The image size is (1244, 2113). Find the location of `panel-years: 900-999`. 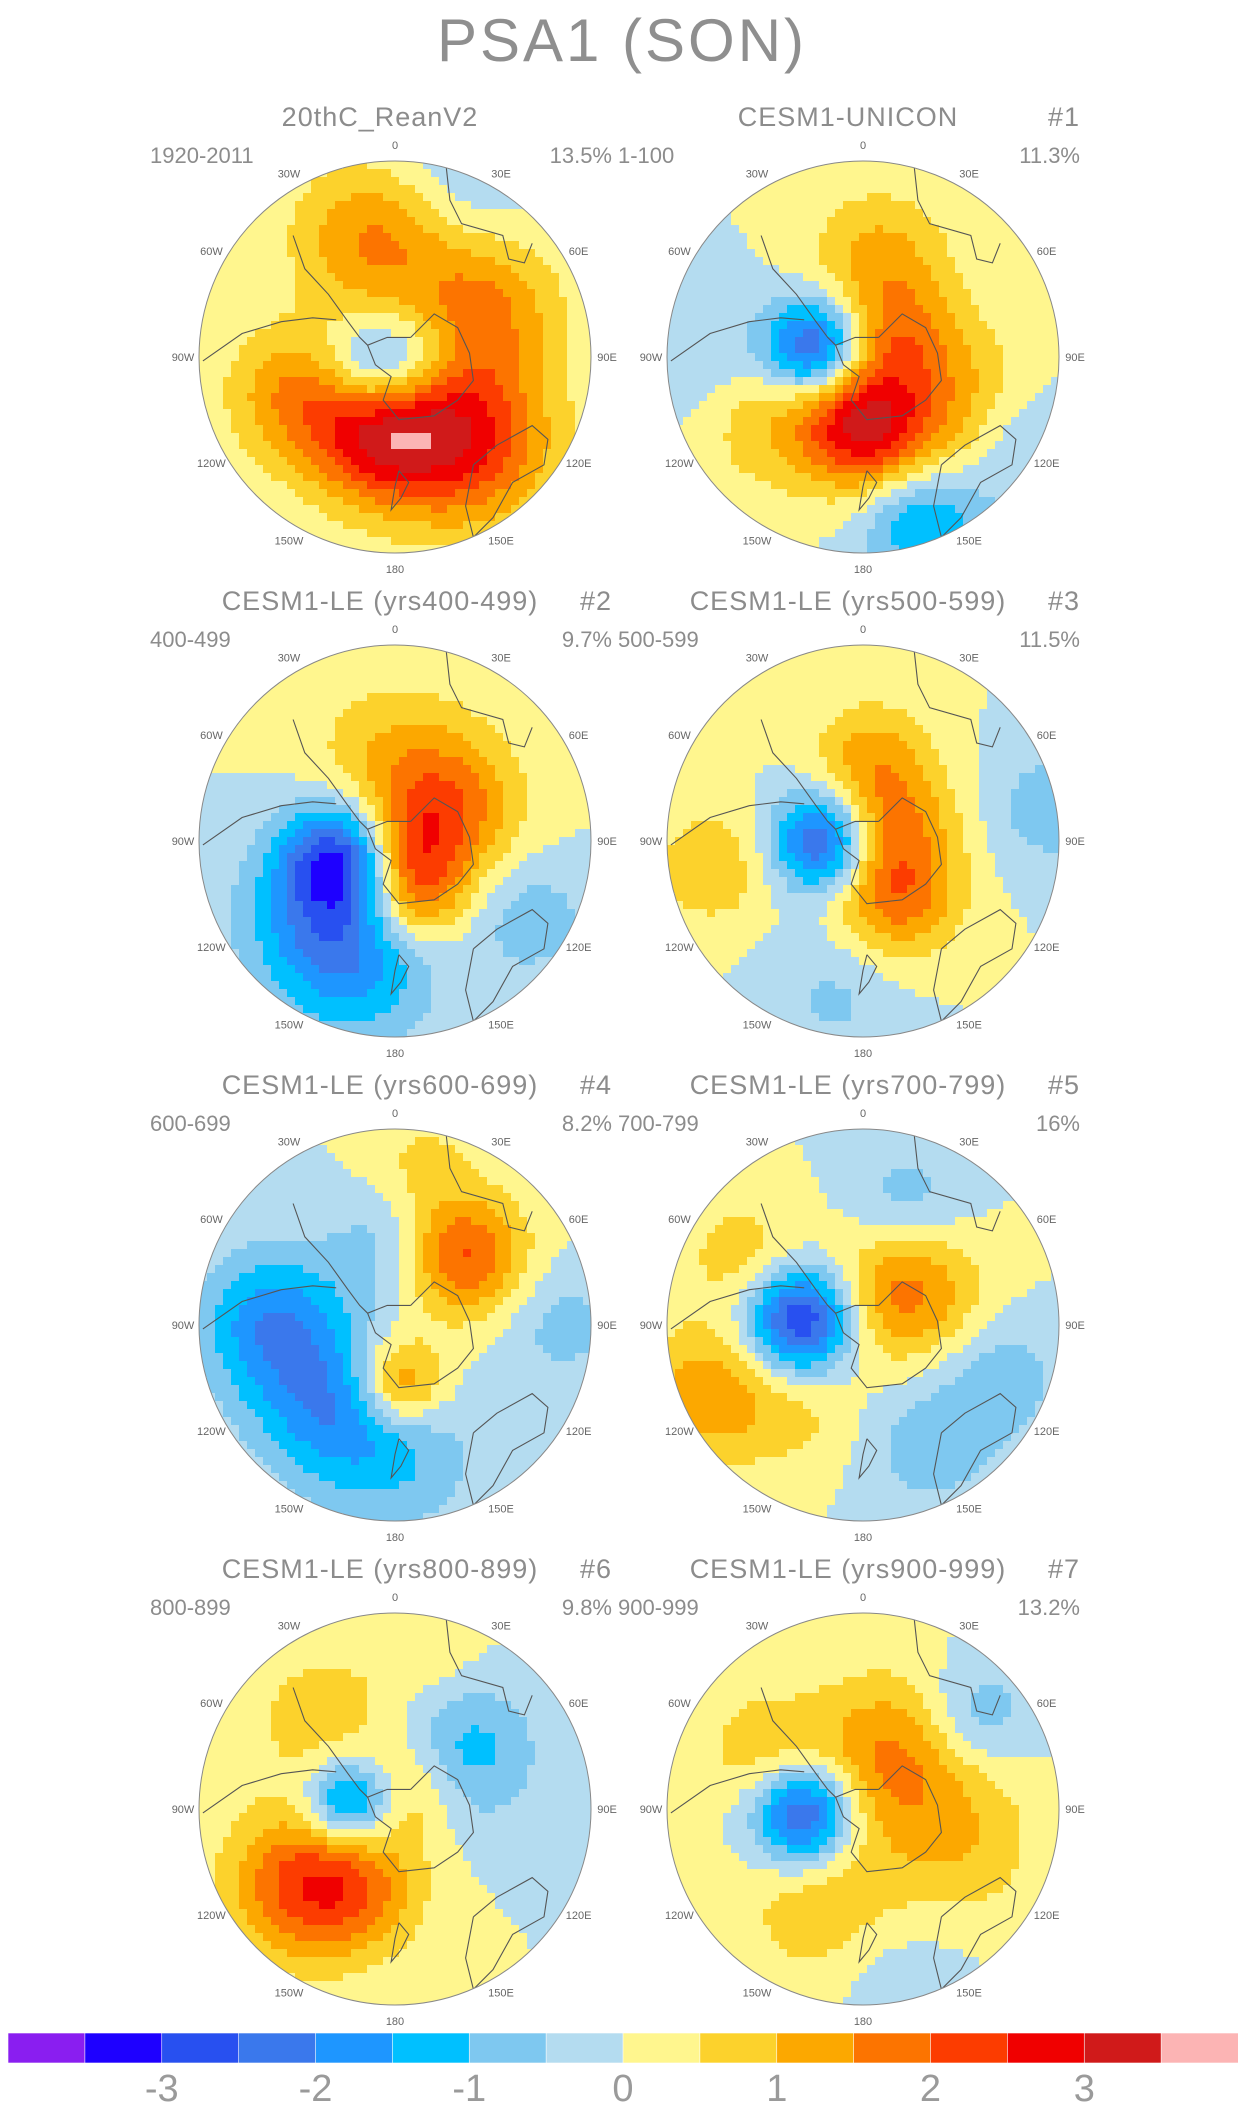

panel-years: 900-999 is located at coordinates (658, 1607).